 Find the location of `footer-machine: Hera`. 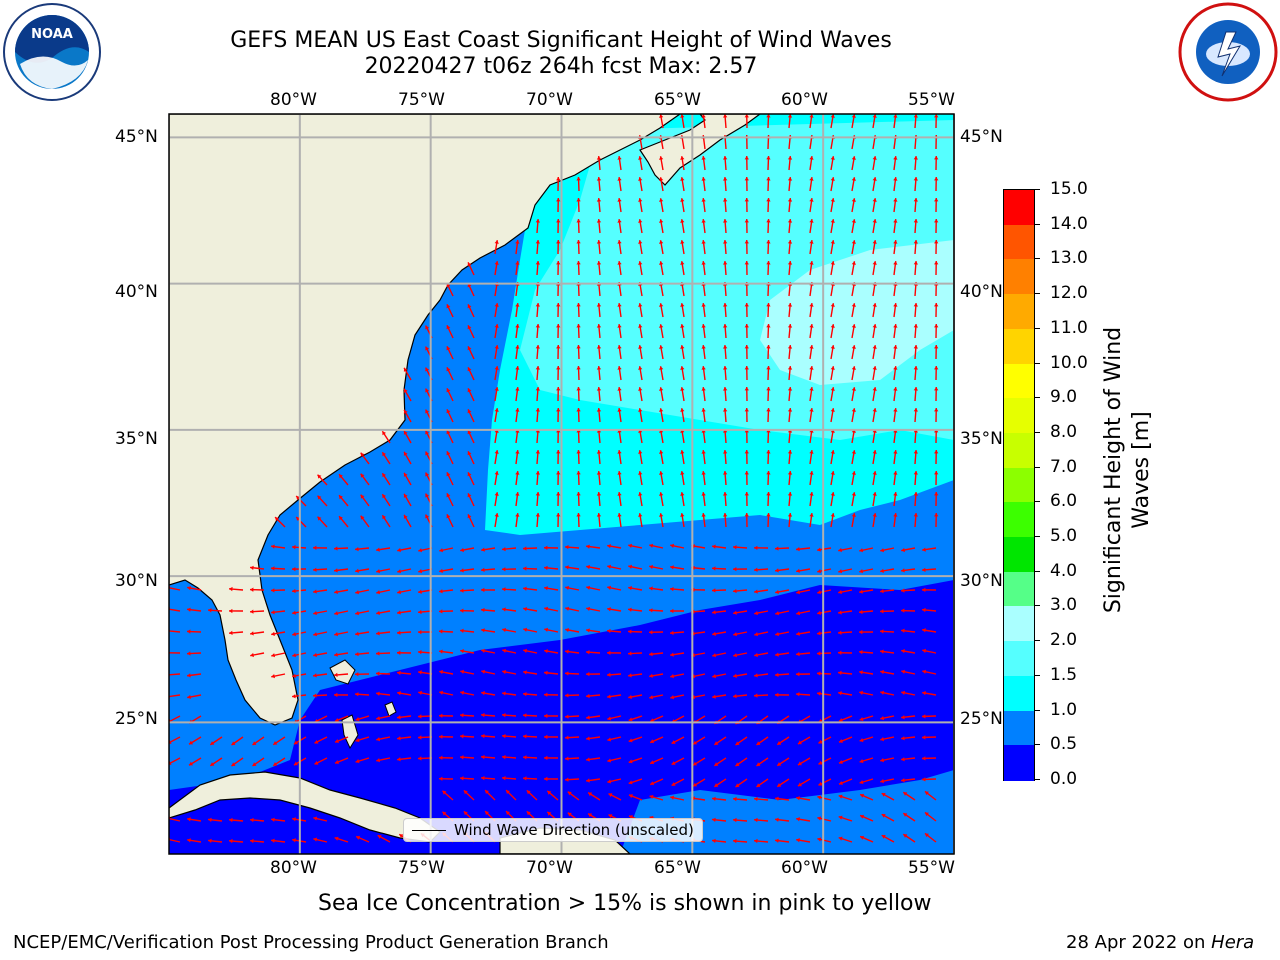

footer-machine: Hera is located at coordinates (1233, 942).